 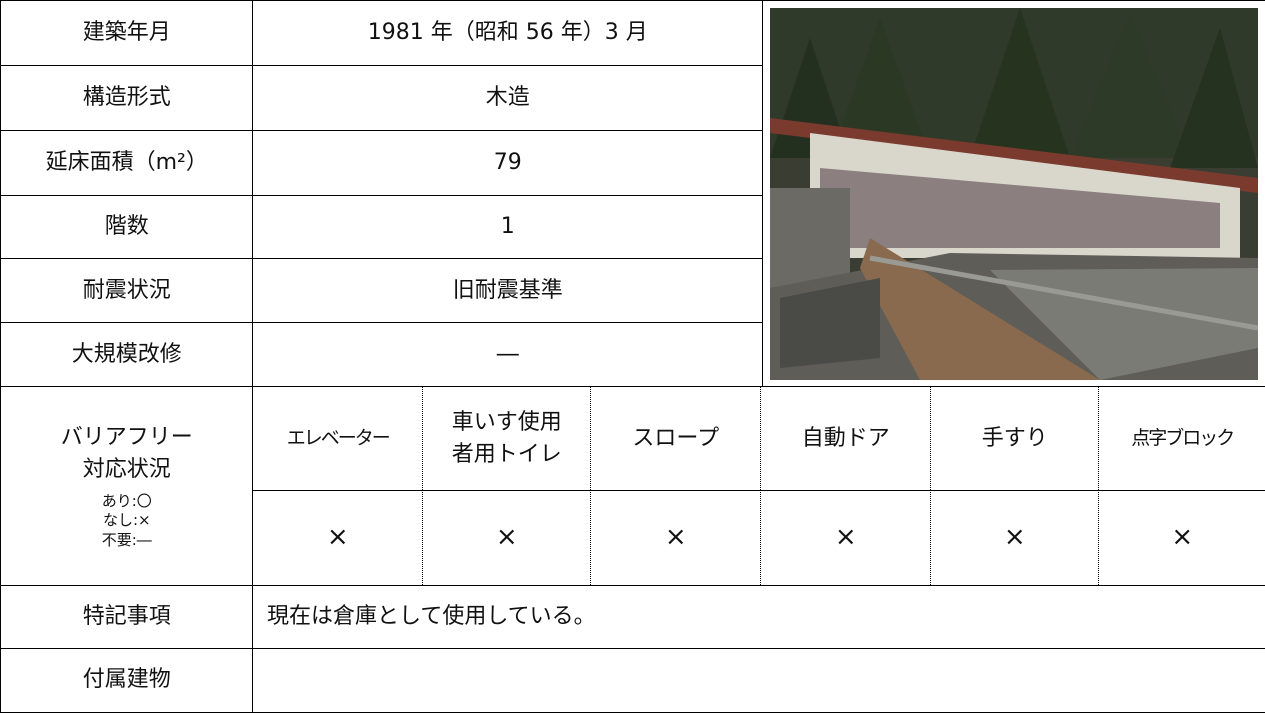 What do you see at coordinates (127, 680) in the screenshot?
I see `annex-label: 付属建物` at bounding box center [127, 680].